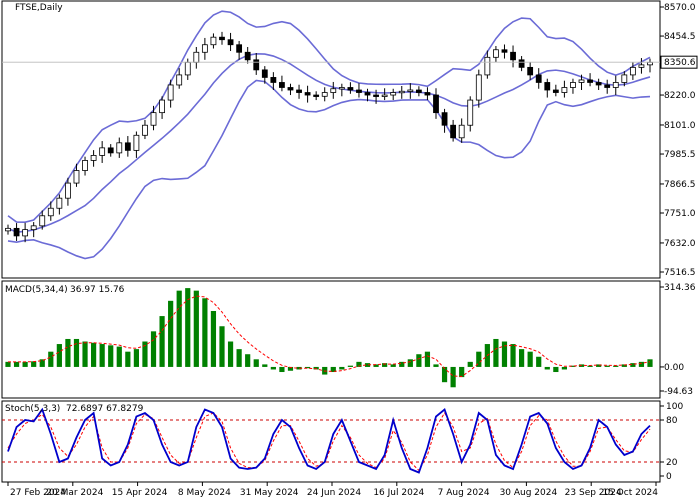  Describe the element at coordinates (36, 290) in the screenshot. I see `macd-title: MACD(5,34,4)` at that location.